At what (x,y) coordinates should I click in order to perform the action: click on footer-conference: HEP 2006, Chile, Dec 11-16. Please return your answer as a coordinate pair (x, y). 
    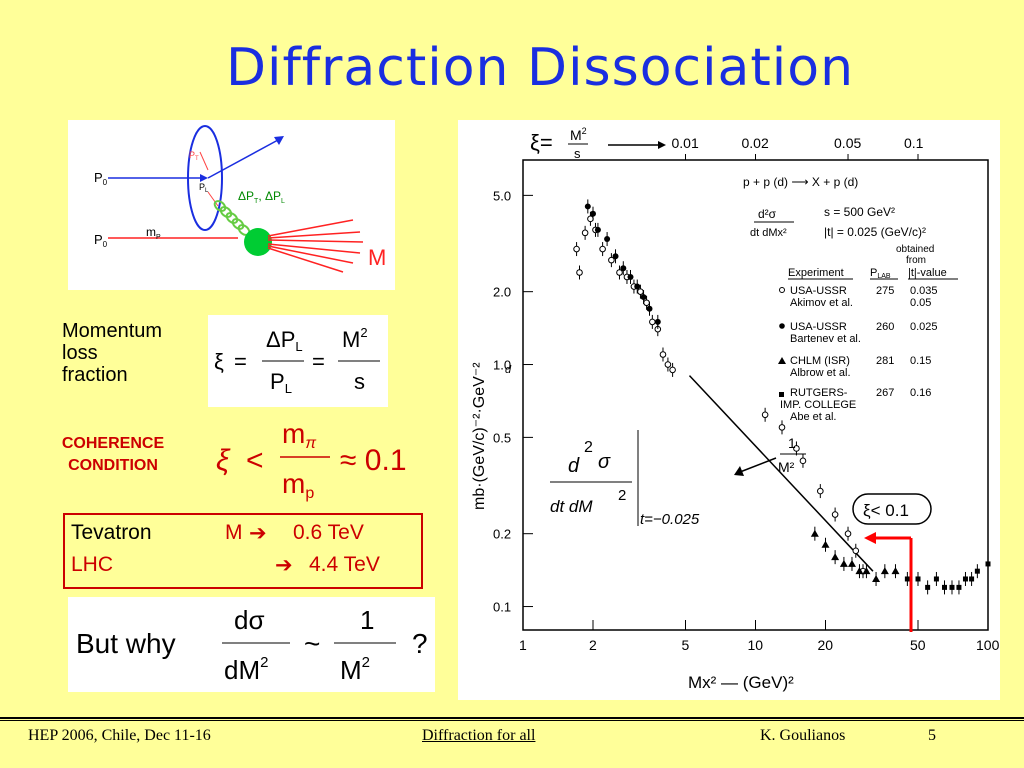
    Looking at the image, I should click on (119, 735).